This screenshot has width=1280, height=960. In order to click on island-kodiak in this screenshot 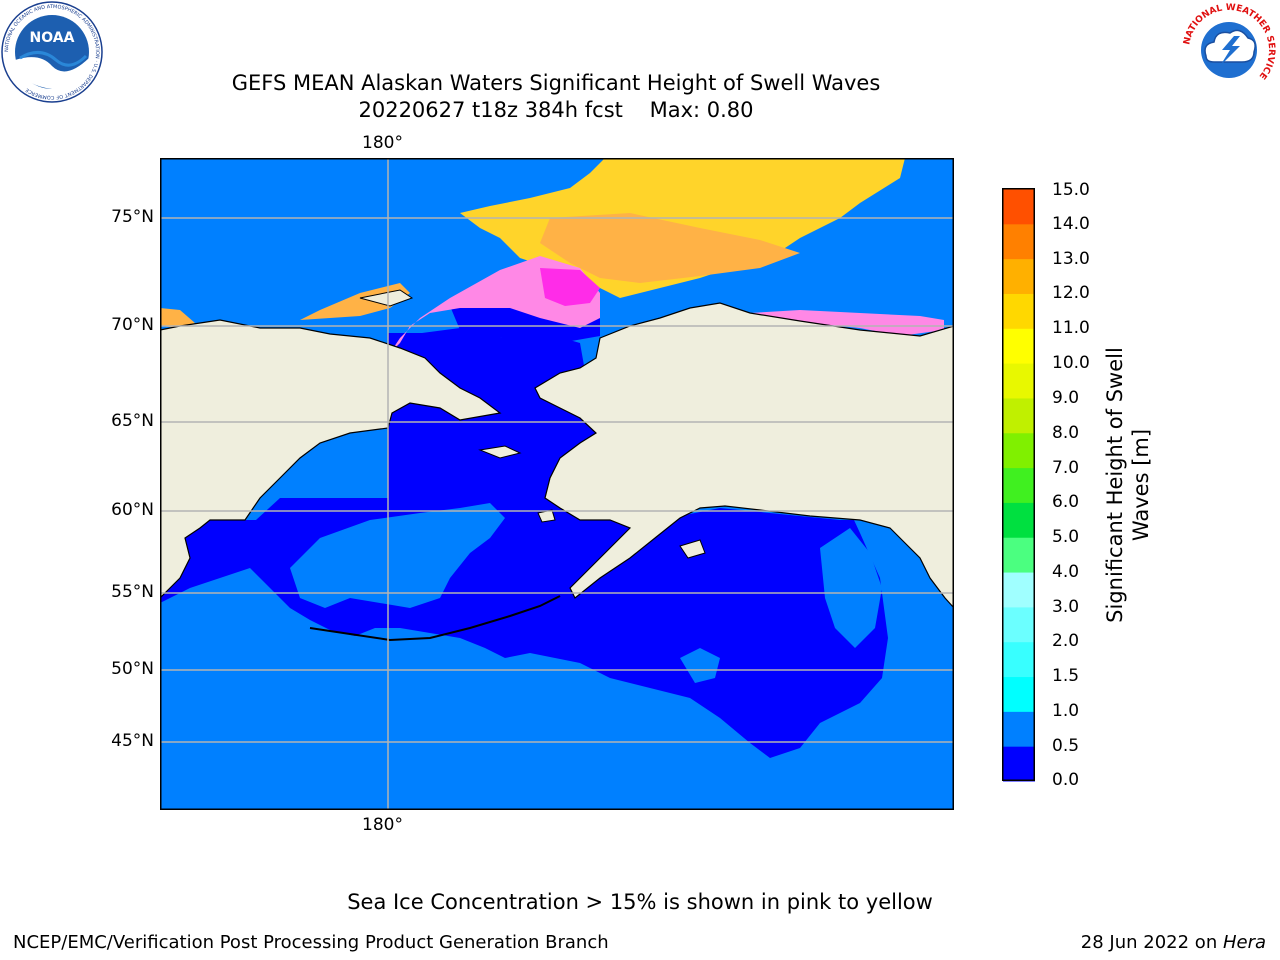, I will do `click(692, 549)`.